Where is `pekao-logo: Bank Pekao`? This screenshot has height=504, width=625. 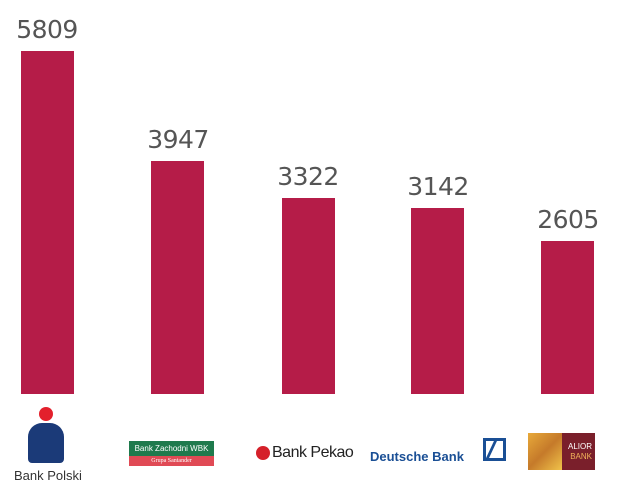
pekao-logo: Bank Pekao is located at coordinates (305, 453).